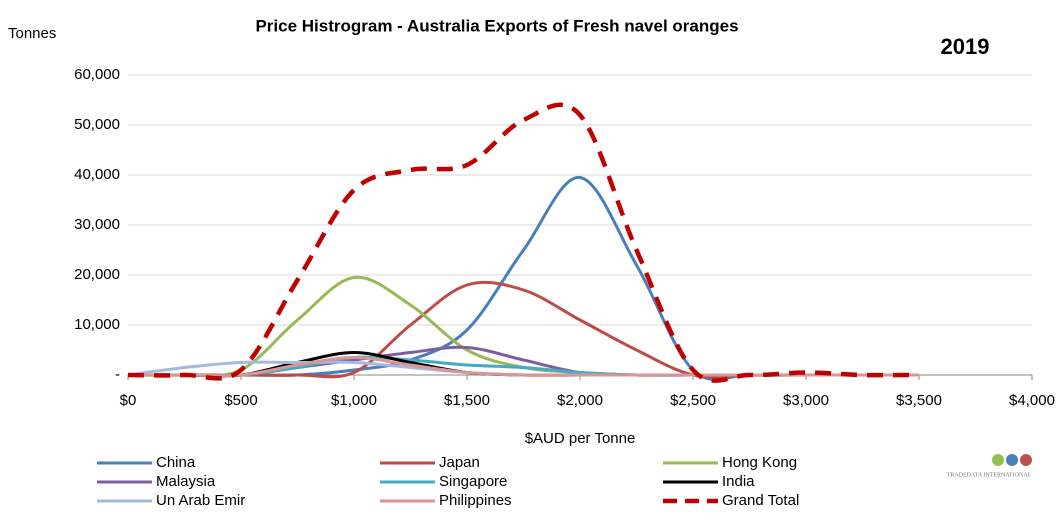 This screenshot has width=1063, height=523. I want to click on x-tick-label: $3,500, so click(919, 400).